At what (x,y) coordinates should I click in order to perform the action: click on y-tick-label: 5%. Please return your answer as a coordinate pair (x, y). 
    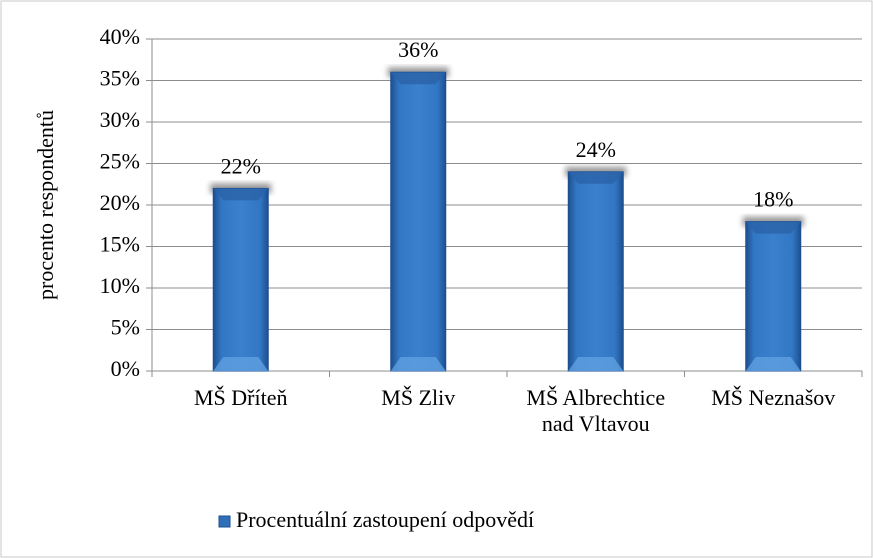
    Looking at the image, I should click on (125, 327).